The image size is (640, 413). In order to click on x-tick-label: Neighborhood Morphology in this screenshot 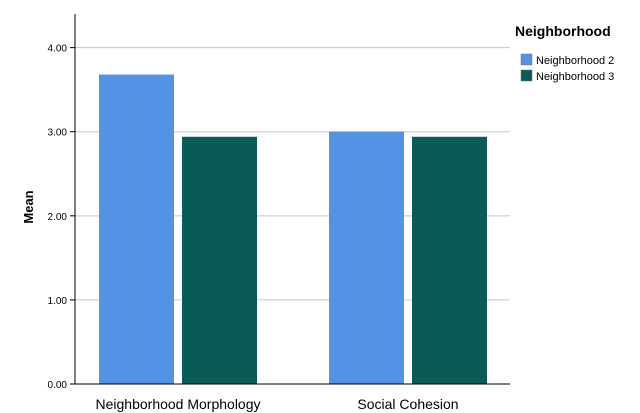, I will do `click(178, 404)`.